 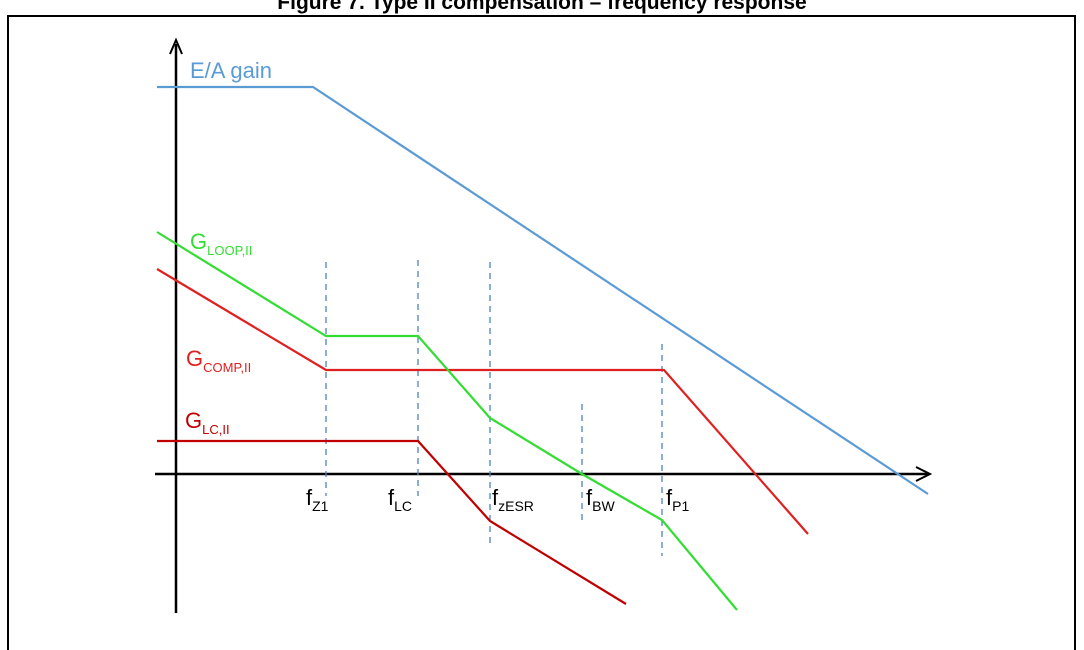 I want to click on g-lc-label: GLC,II, so click(x=207, y=422).